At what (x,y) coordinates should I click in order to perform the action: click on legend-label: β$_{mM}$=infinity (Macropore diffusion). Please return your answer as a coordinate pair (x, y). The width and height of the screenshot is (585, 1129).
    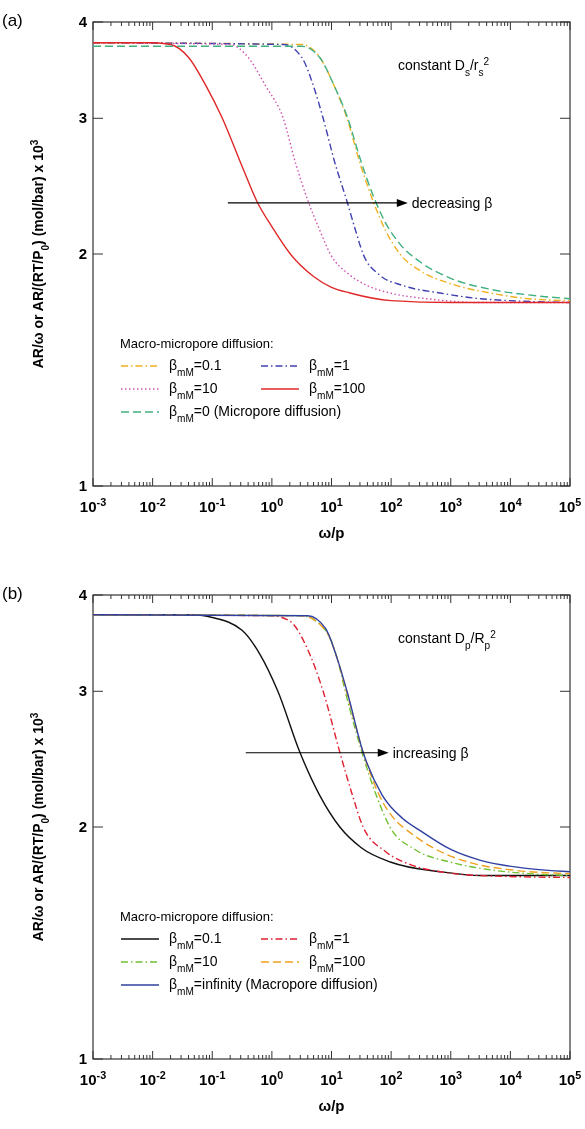
    Looking at the image, I should click on (273, 986).